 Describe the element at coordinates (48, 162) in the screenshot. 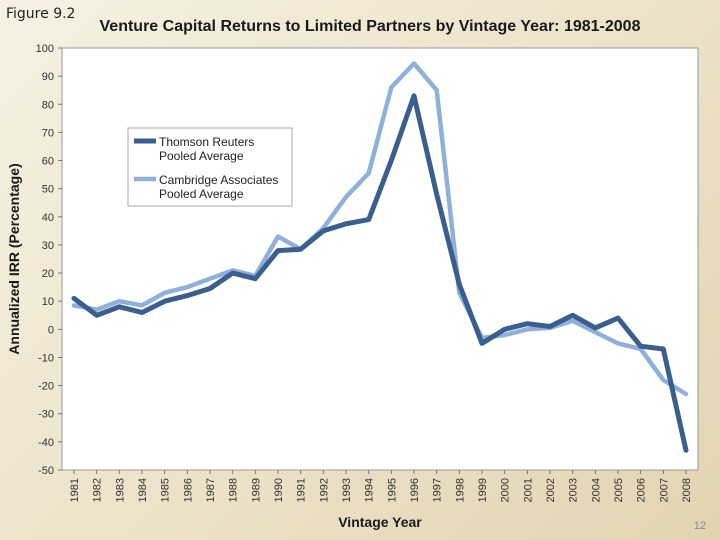

I see `y-tick-label: 60` at that location.